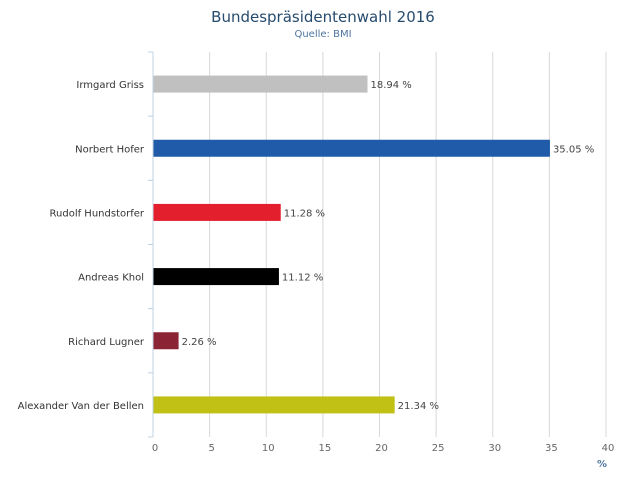  I want to click on category-label: Andreas Khol, so click(111, 278).